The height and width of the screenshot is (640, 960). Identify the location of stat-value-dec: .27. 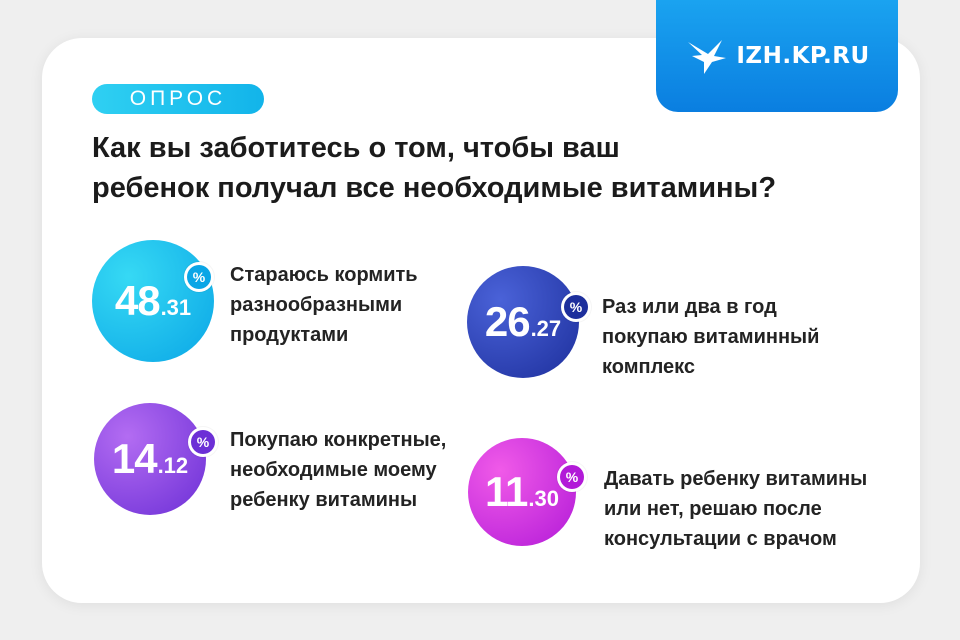
(546, 328).